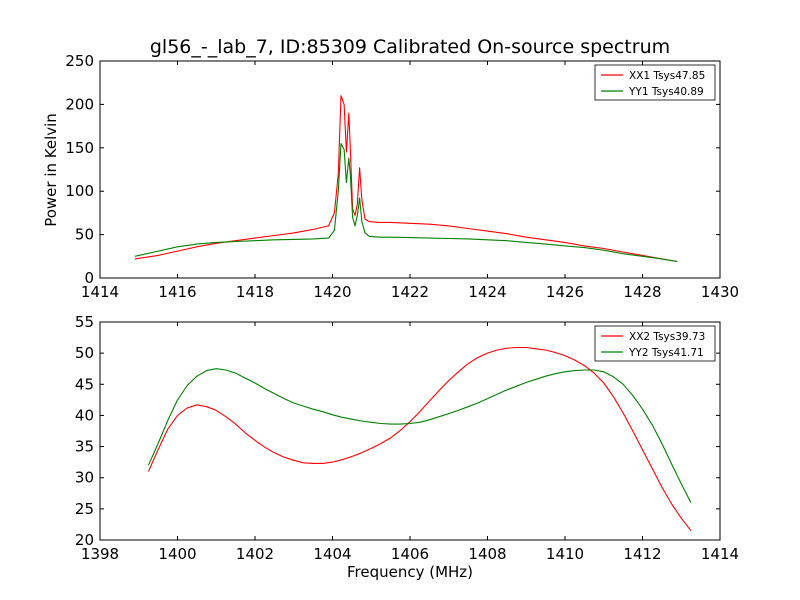 The image size is (800, 600). What do you see at coordinates (79, 191) in the screenshot?
I see `y-tick-label: 100` at bounding box center [79, 191].